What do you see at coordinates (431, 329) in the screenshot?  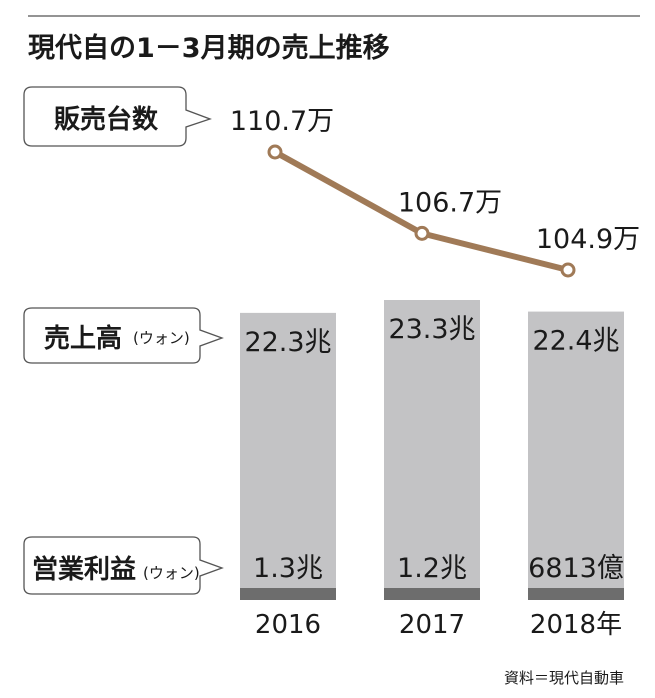 I see `revenue-value-label: 23.3兆` at bounding box center [431, 329].